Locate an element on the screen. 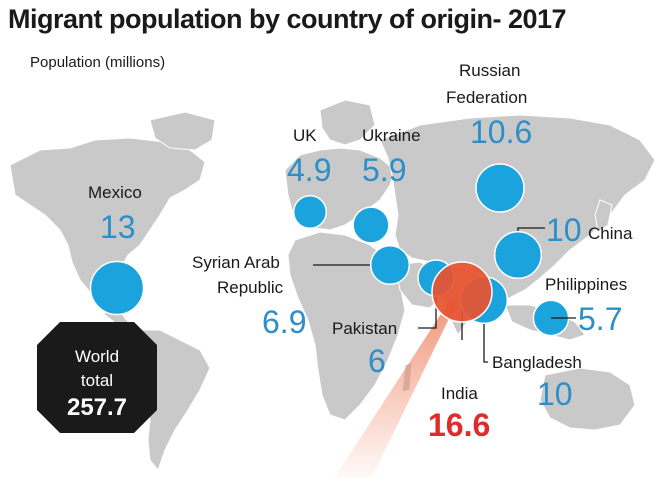 This screenshot has height=477, width=670. value-syria: 6.9 is located at coordinates (284, 322).